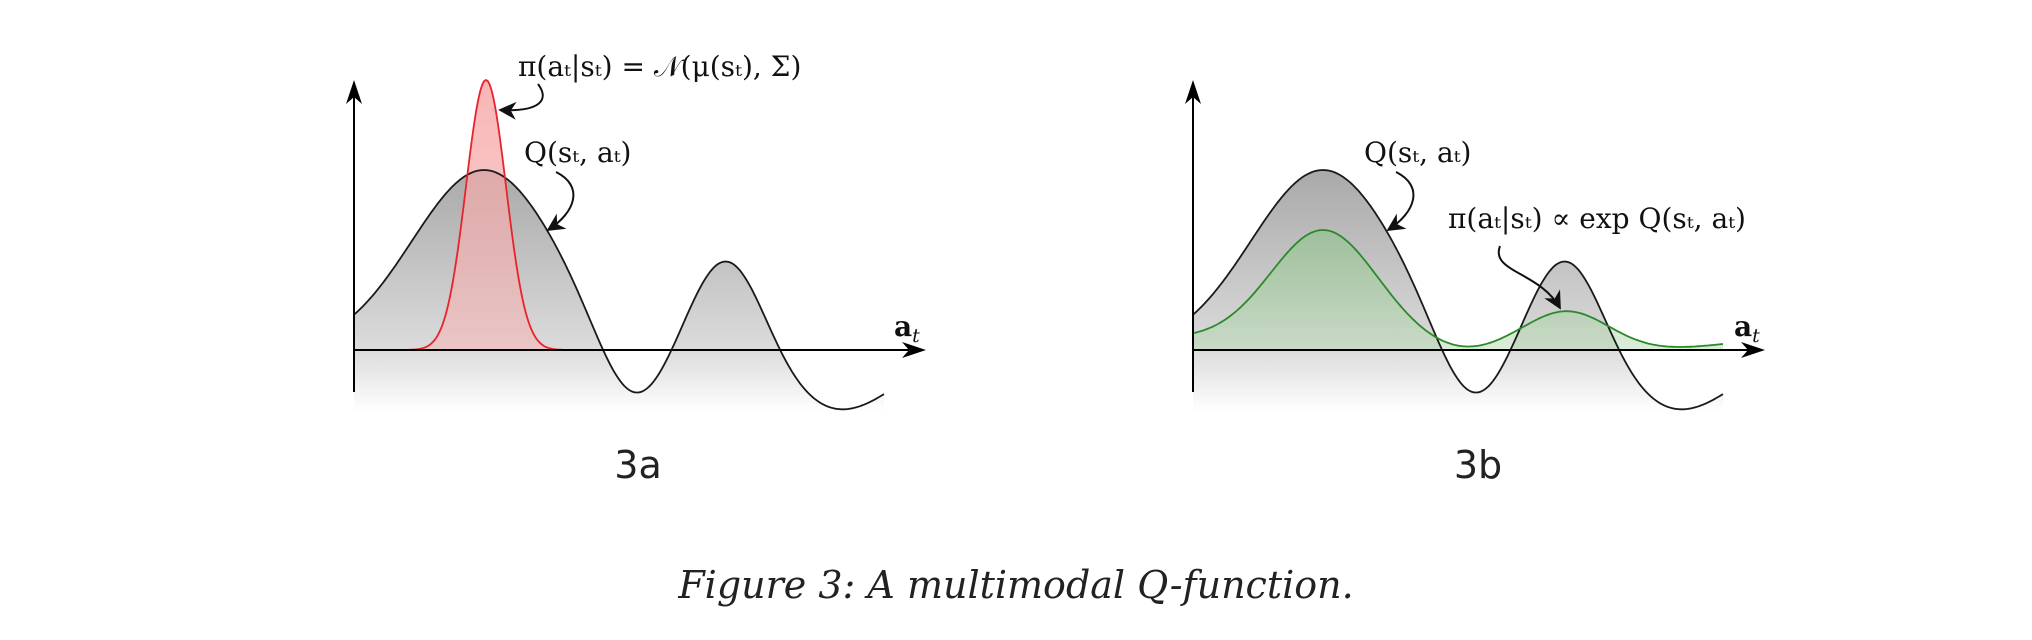 This screenshot has height=640, width=2032. What do you see at coordinates (1193, 92) in the screenshot?
I see `y-axis-arrow-b` at bounding box center [1193, 92].